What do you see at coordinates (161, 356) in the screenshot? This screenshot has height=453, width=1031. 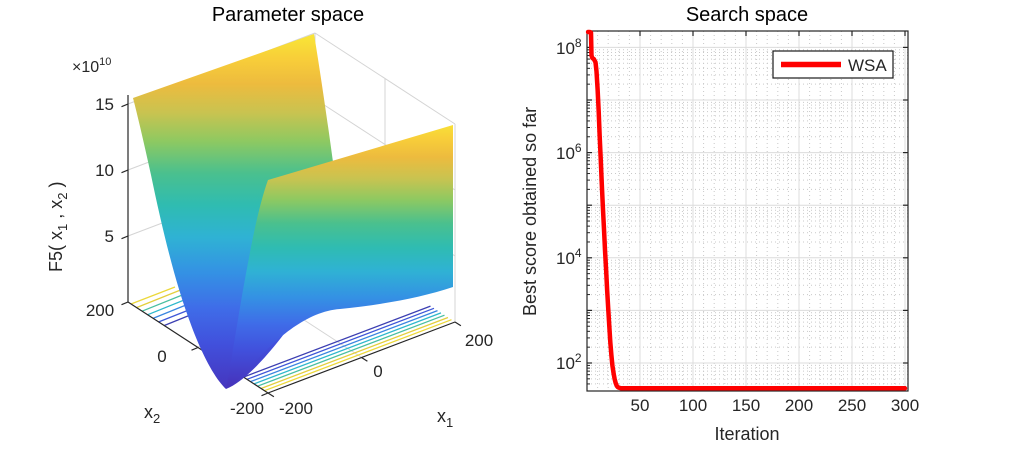 I see `x2-tick-0: 0` at bounding box center [161, 356].